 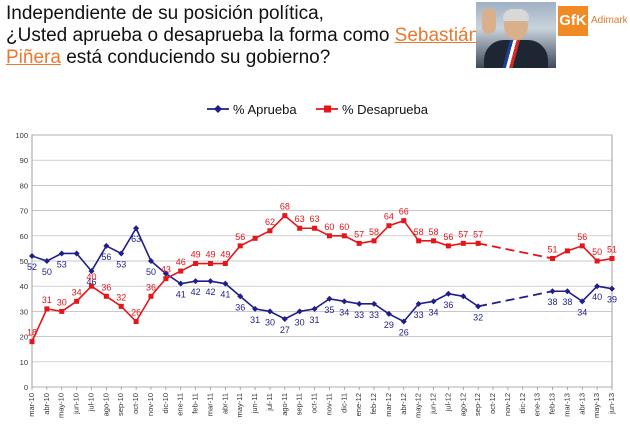 I want to click on gfk-adimark-logo: GfK Adimark, so click(x=594, y=23).